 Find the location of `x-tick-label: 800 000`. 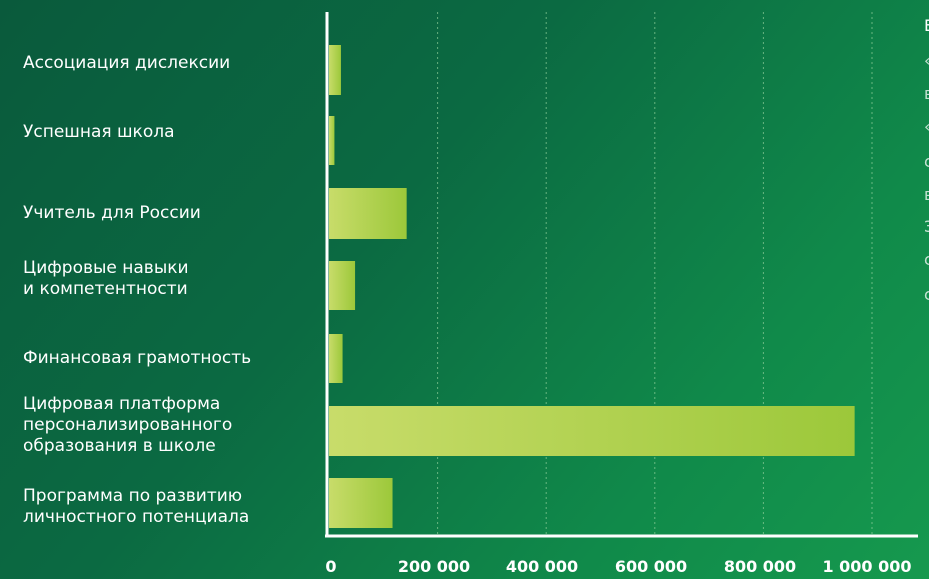

x-tick-label: 800 000 is located at coordinates (760, 566).